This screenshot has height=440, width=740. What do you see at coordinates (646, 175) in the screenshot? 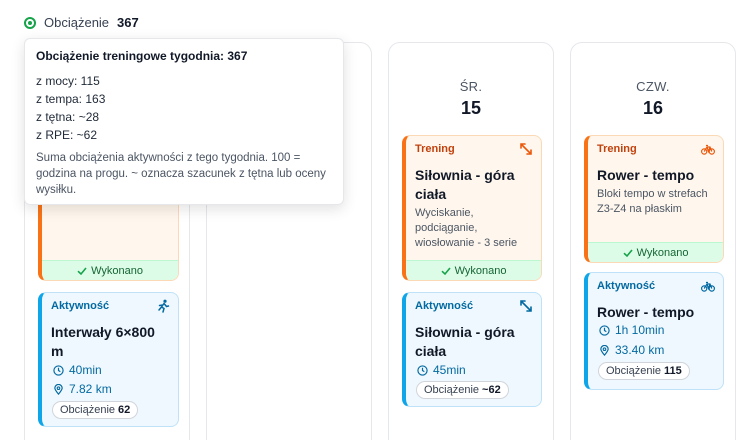
I see `training-title: Rower - tempo` at bounding box center [646, 175].